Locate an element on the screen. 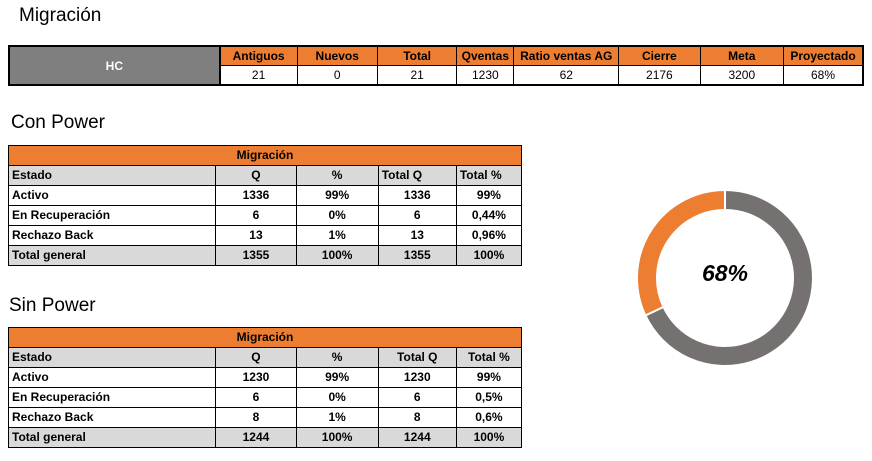  table-row: En Recuperación 6 0% 6 0,5% is located at coordinates (265, 397).